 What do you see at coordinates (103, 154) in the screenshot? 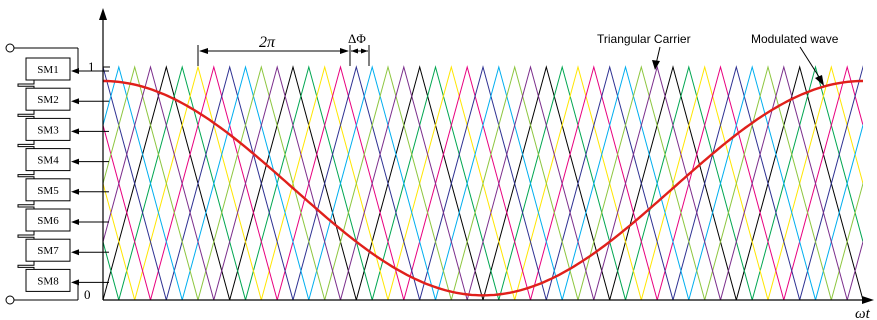
I see `y-axis` at bounding box center [103, 154].